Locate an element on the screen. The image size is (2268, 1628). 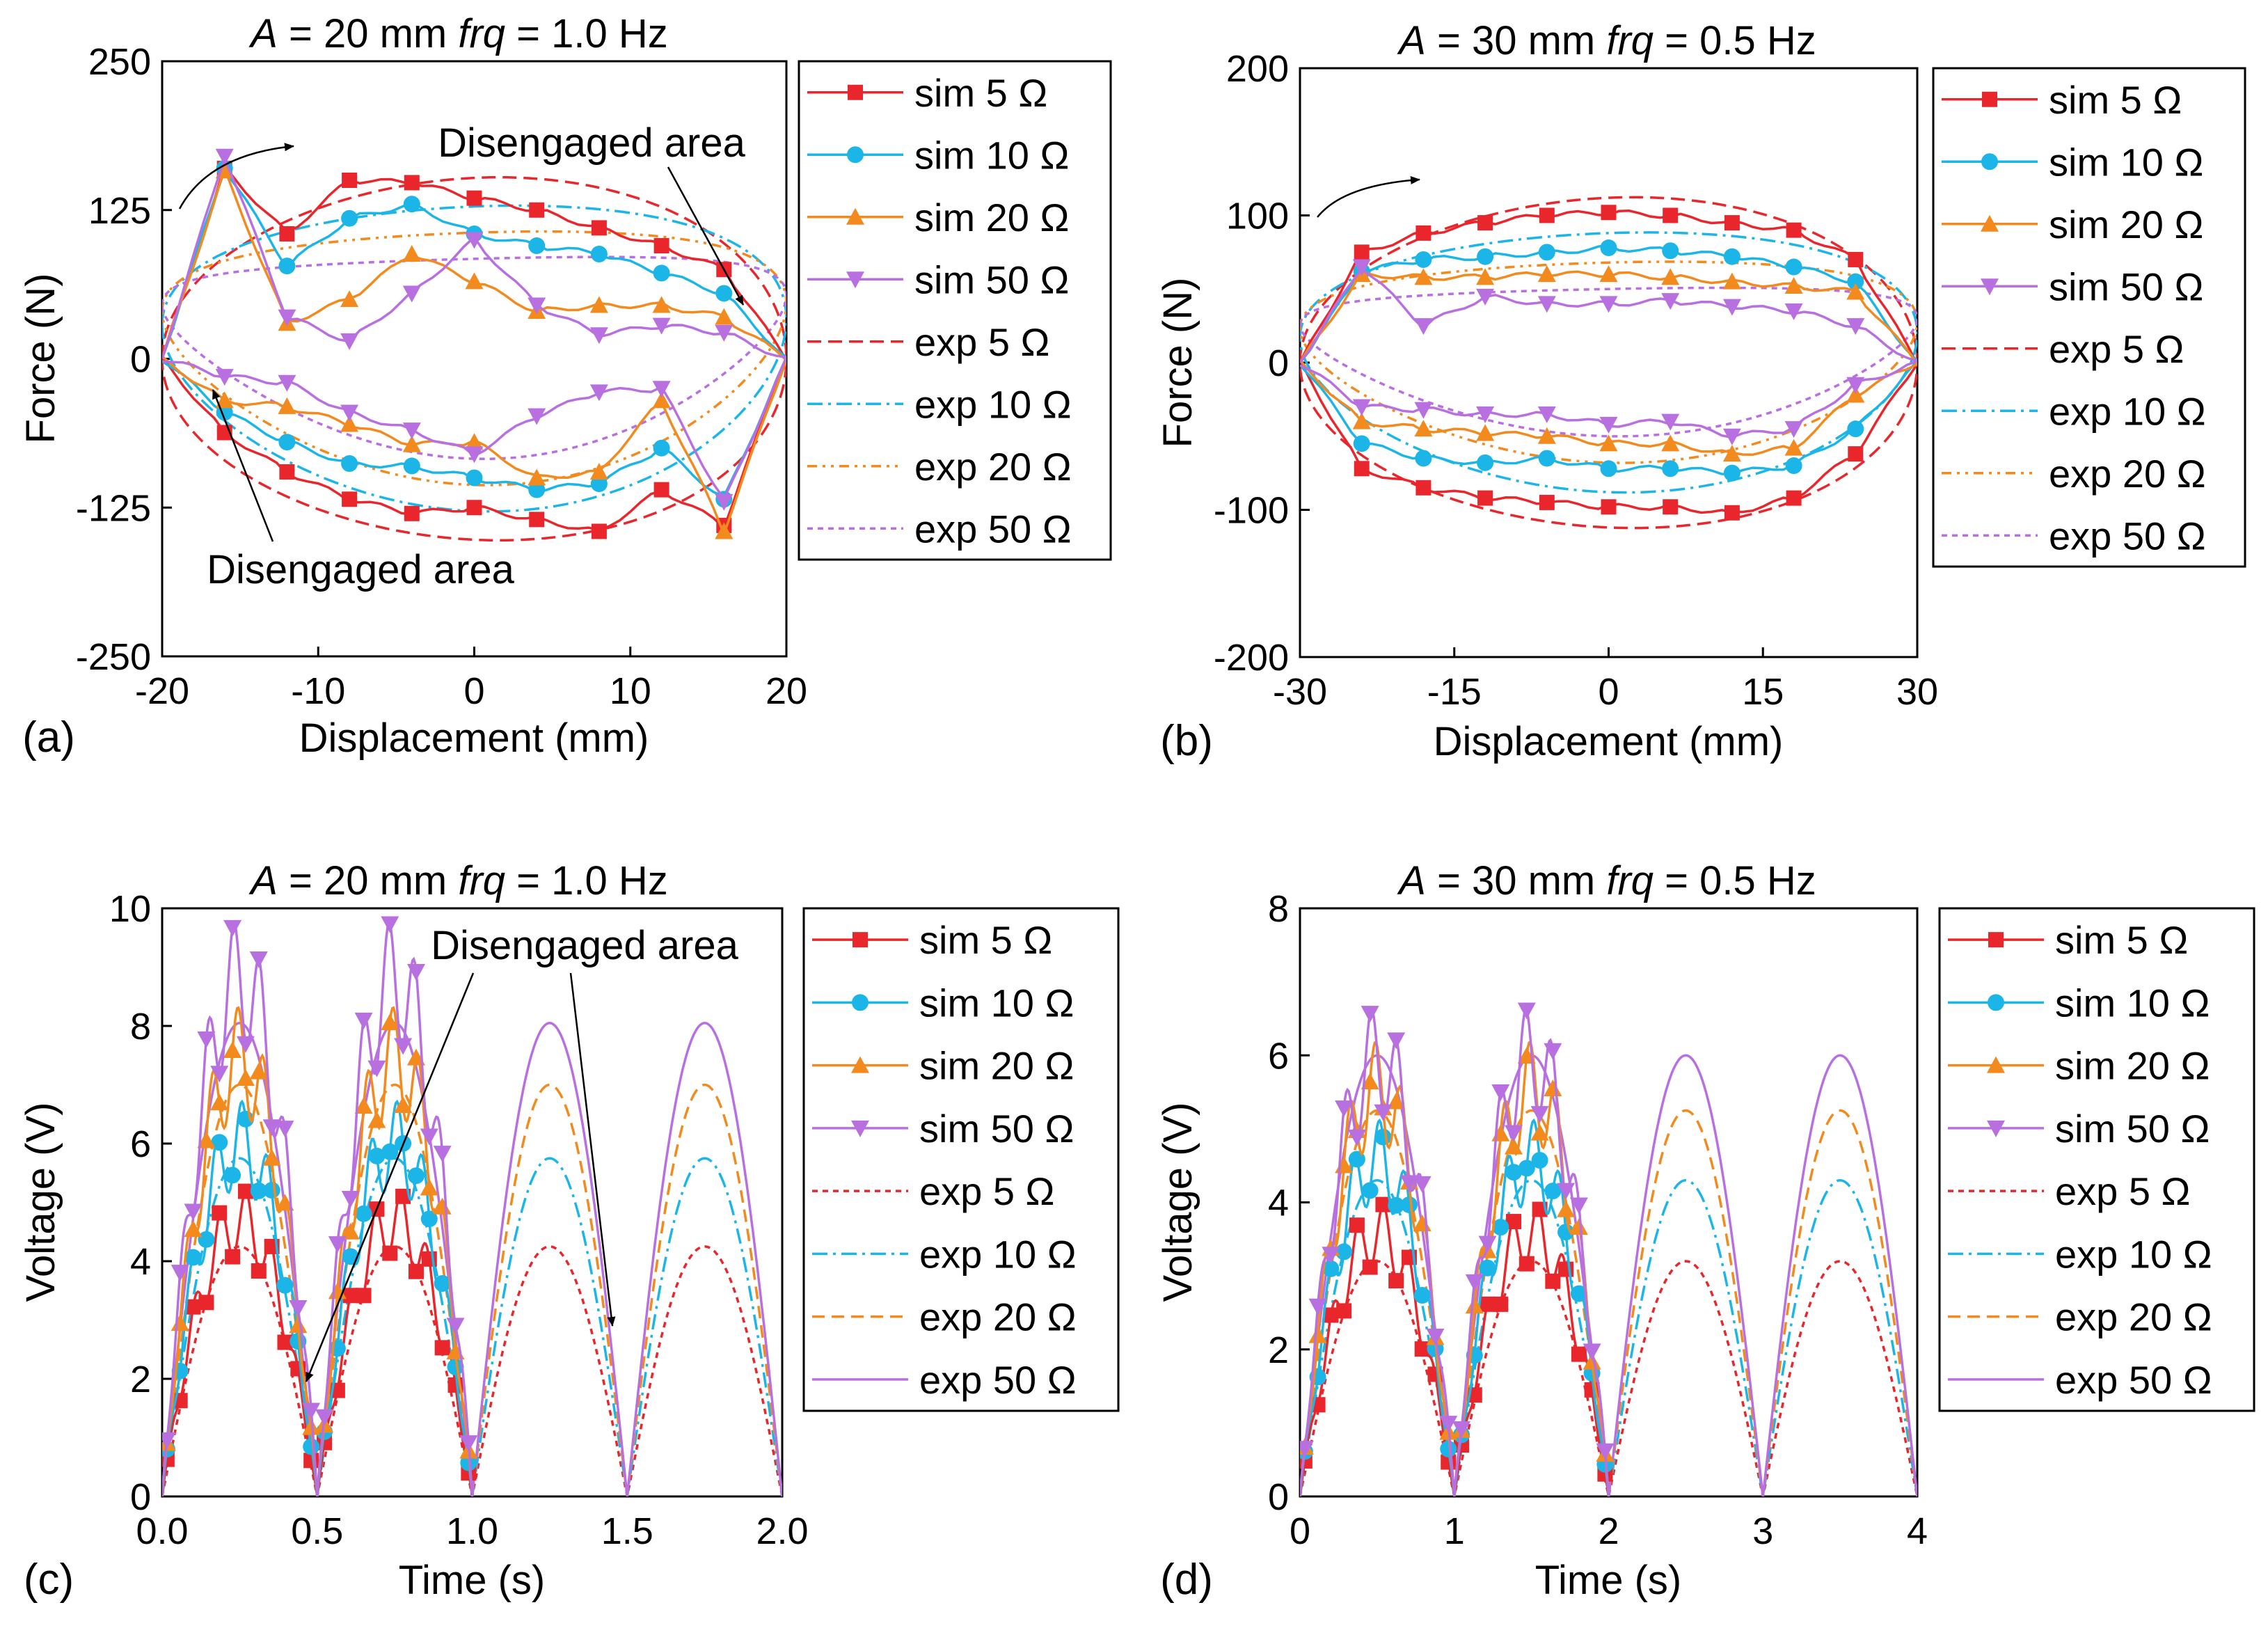
y-tick-label: -250 is located at coordinates (114, 657).